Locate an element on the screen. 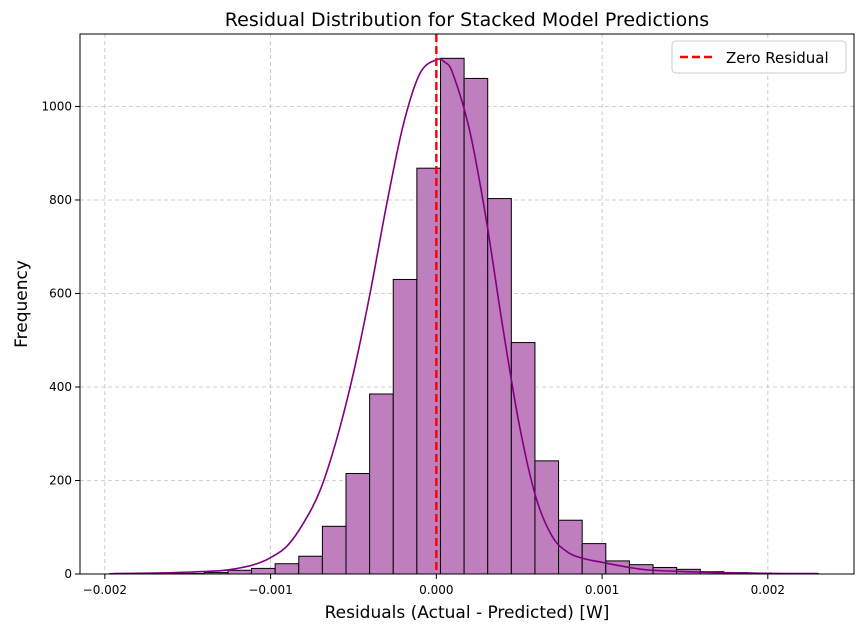  x-axis-label: Residuals (Actual - Predicted) [W] is located at coordinates (467, 613).